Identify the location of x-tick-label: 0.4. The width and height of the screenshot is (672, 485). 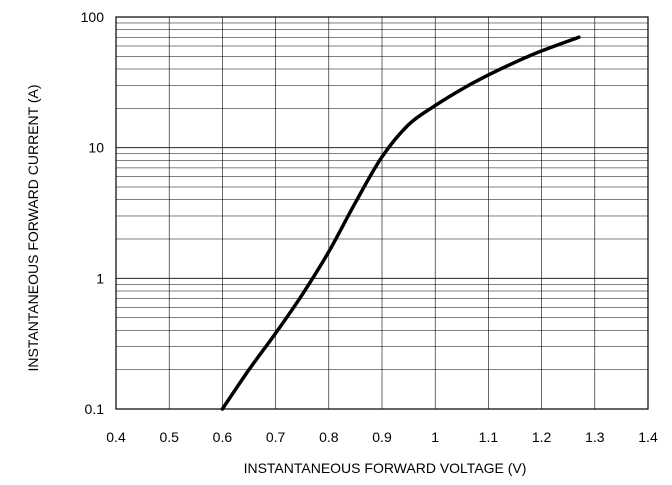
(116, 437).